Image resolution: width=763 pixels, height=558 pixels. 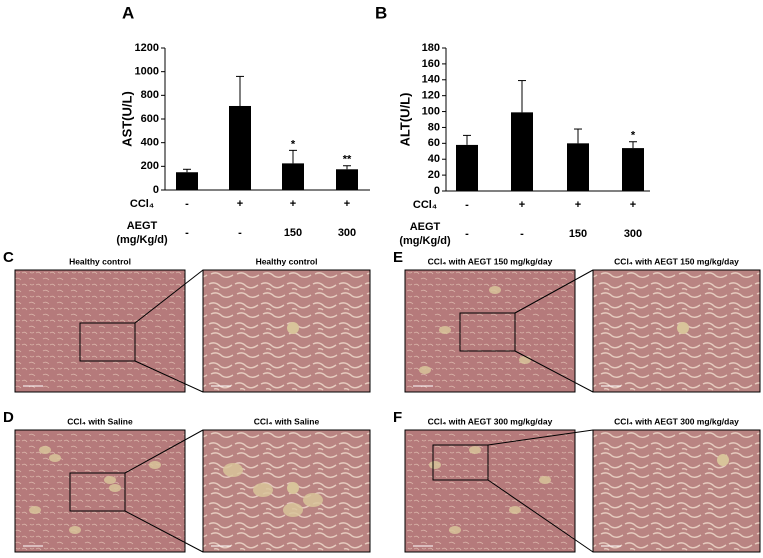 I want to click on panel-label: A, so click(x=128, y=12).